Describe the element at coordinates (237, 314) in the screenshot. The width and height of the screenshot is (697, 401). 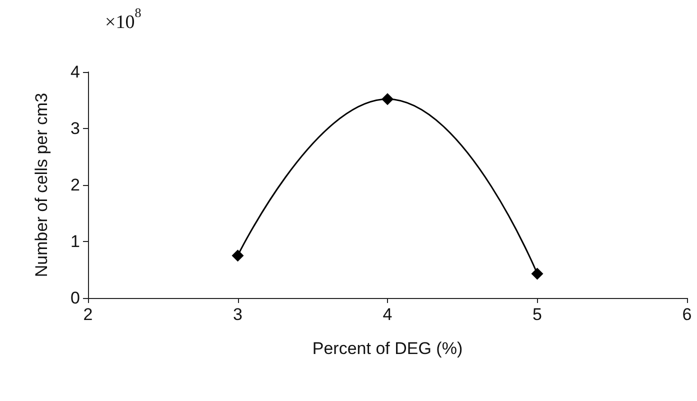
I see `x-tick-label: 3` at that location.